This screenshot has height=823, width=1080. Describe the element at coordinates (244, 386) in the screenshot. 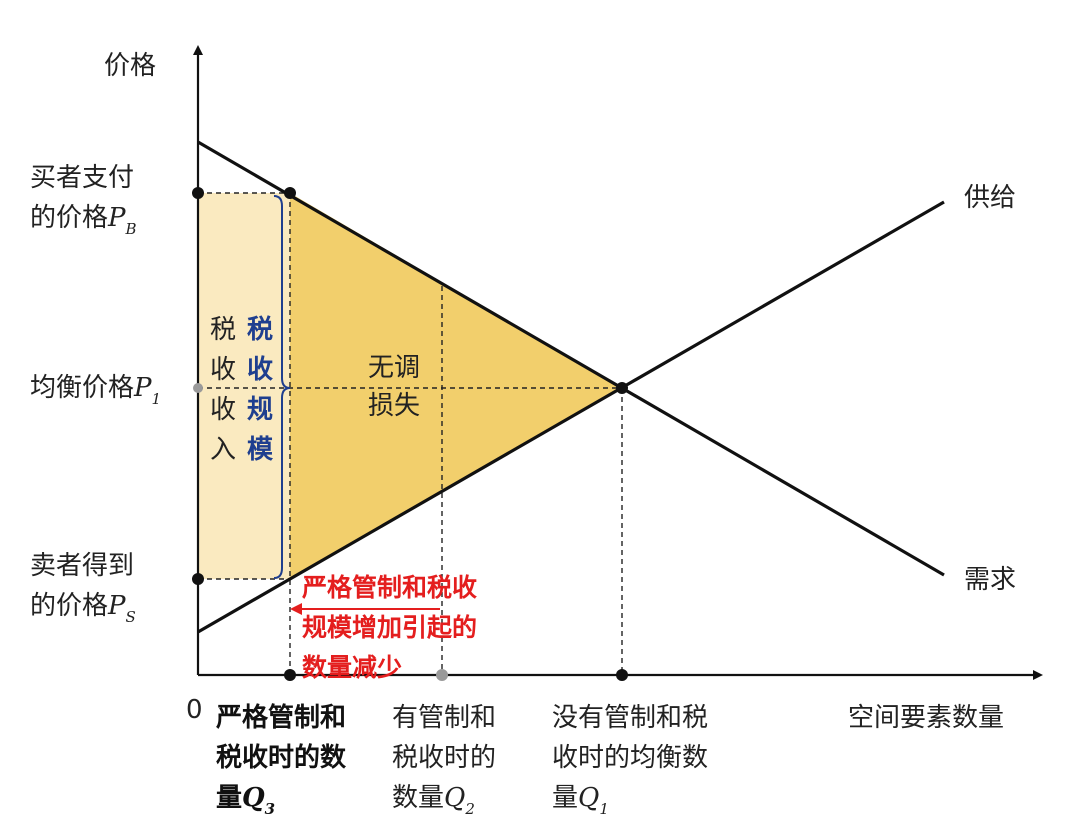

I see `tax-revenue-area` at that location.